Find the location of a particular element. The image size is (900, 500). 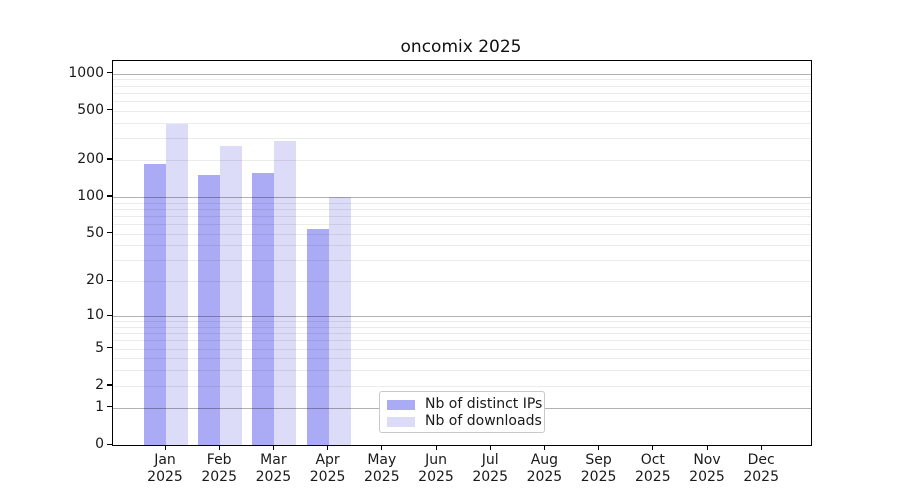

x-tick-label-sep: Sep 2025 is located at coordinates (598, 468).